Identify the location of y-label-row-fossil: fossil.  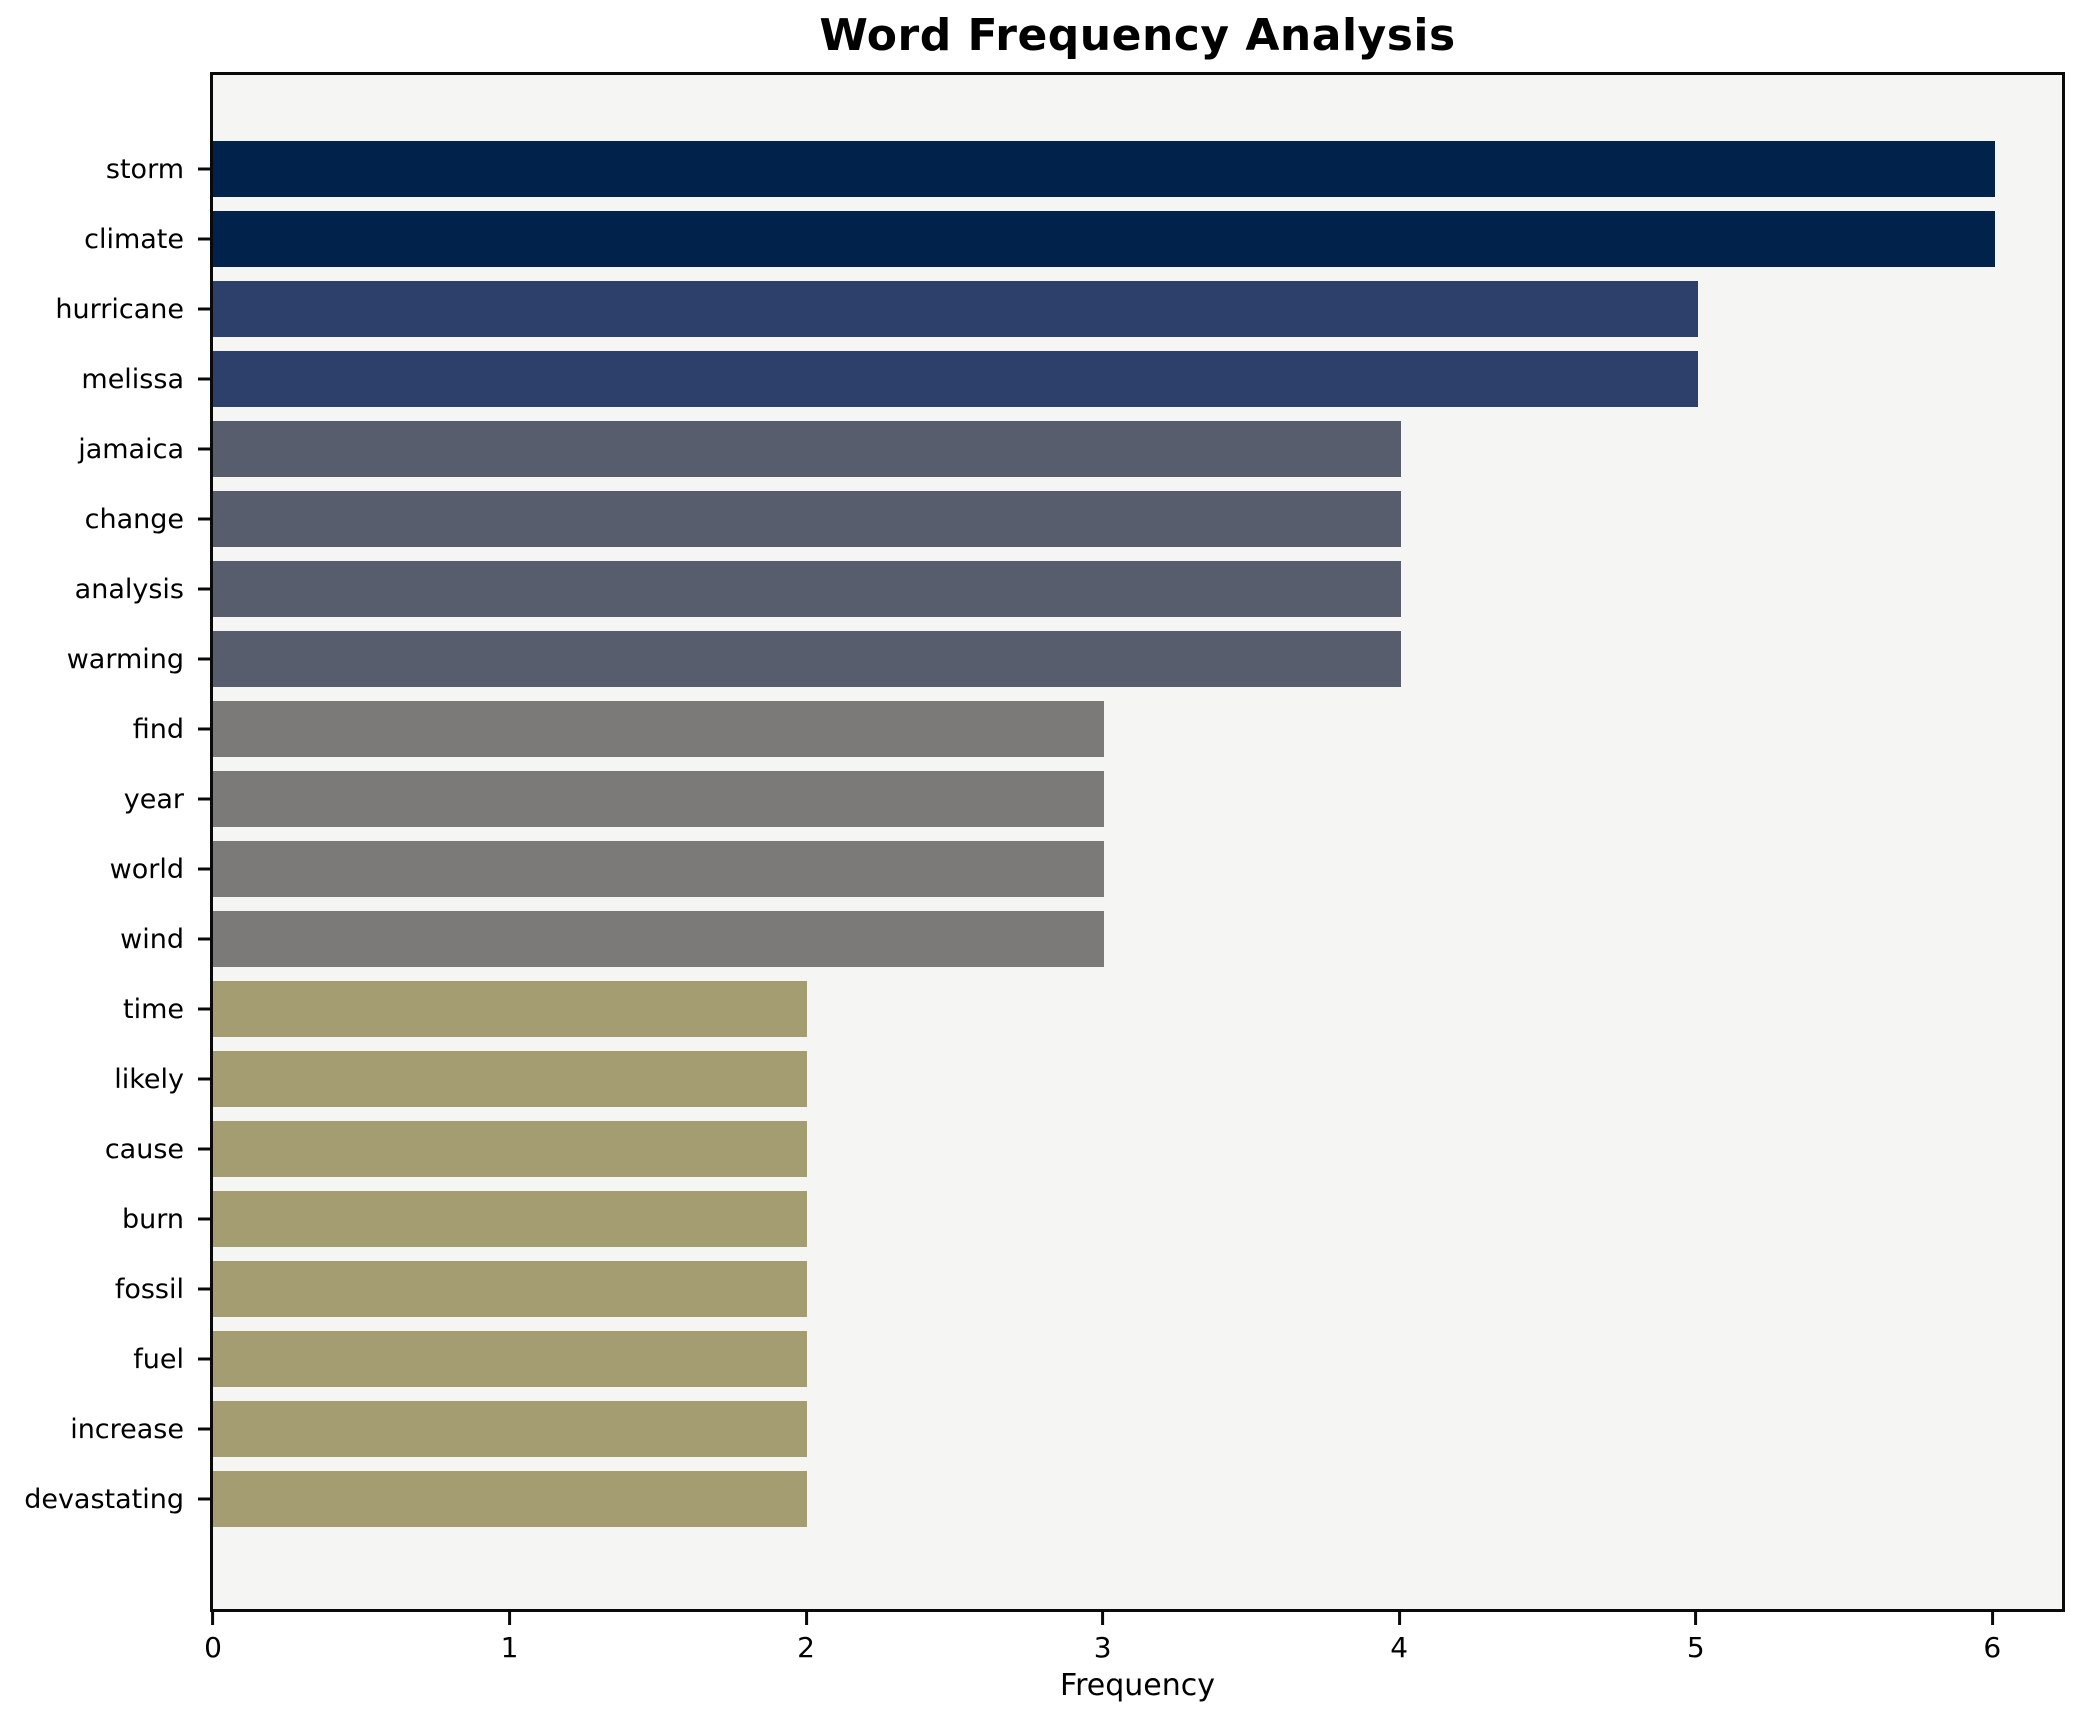
(105, 1289).